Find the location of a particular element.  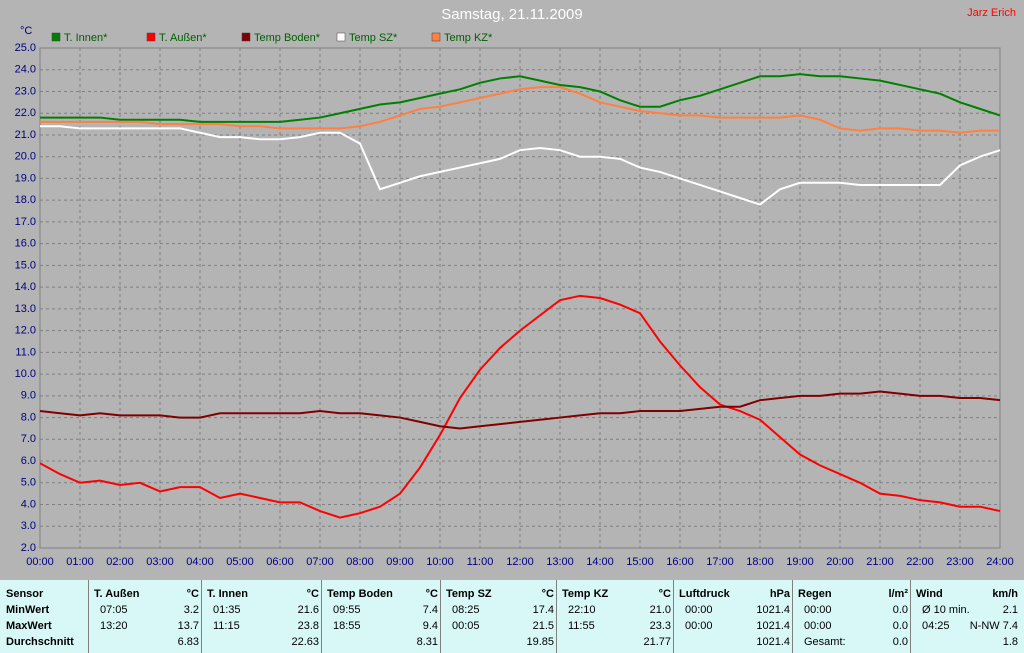

x-tick-label: 12:00 is located at coordinates (520, 562).